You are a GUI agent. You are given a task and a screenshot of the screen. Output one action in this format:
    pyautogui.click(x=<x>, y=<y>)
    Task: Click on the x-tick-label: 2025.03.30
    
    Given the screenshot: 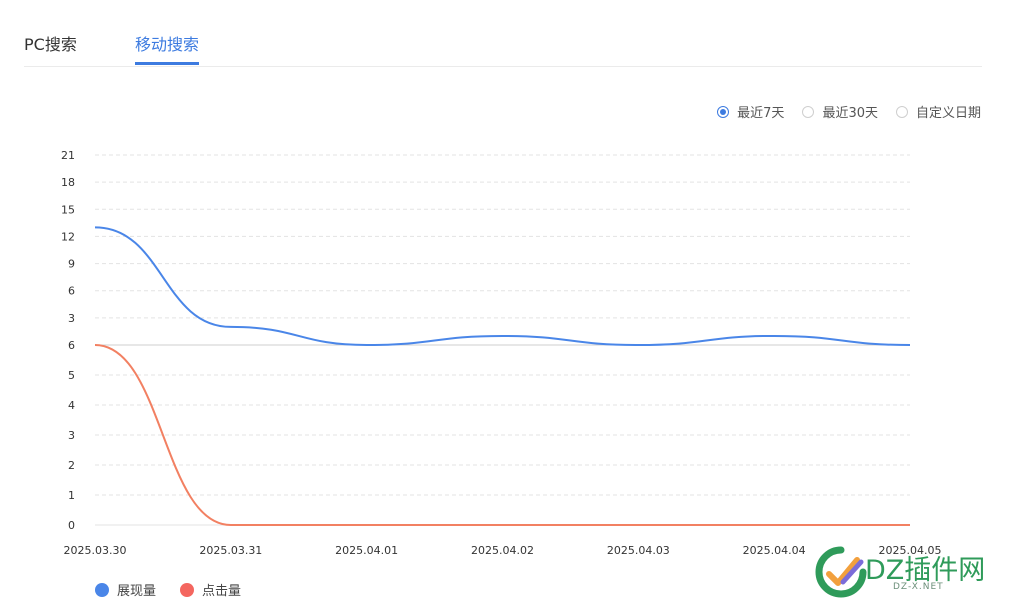 What is the action you would take?
    pyautogui.click(x=95, y=550)
    